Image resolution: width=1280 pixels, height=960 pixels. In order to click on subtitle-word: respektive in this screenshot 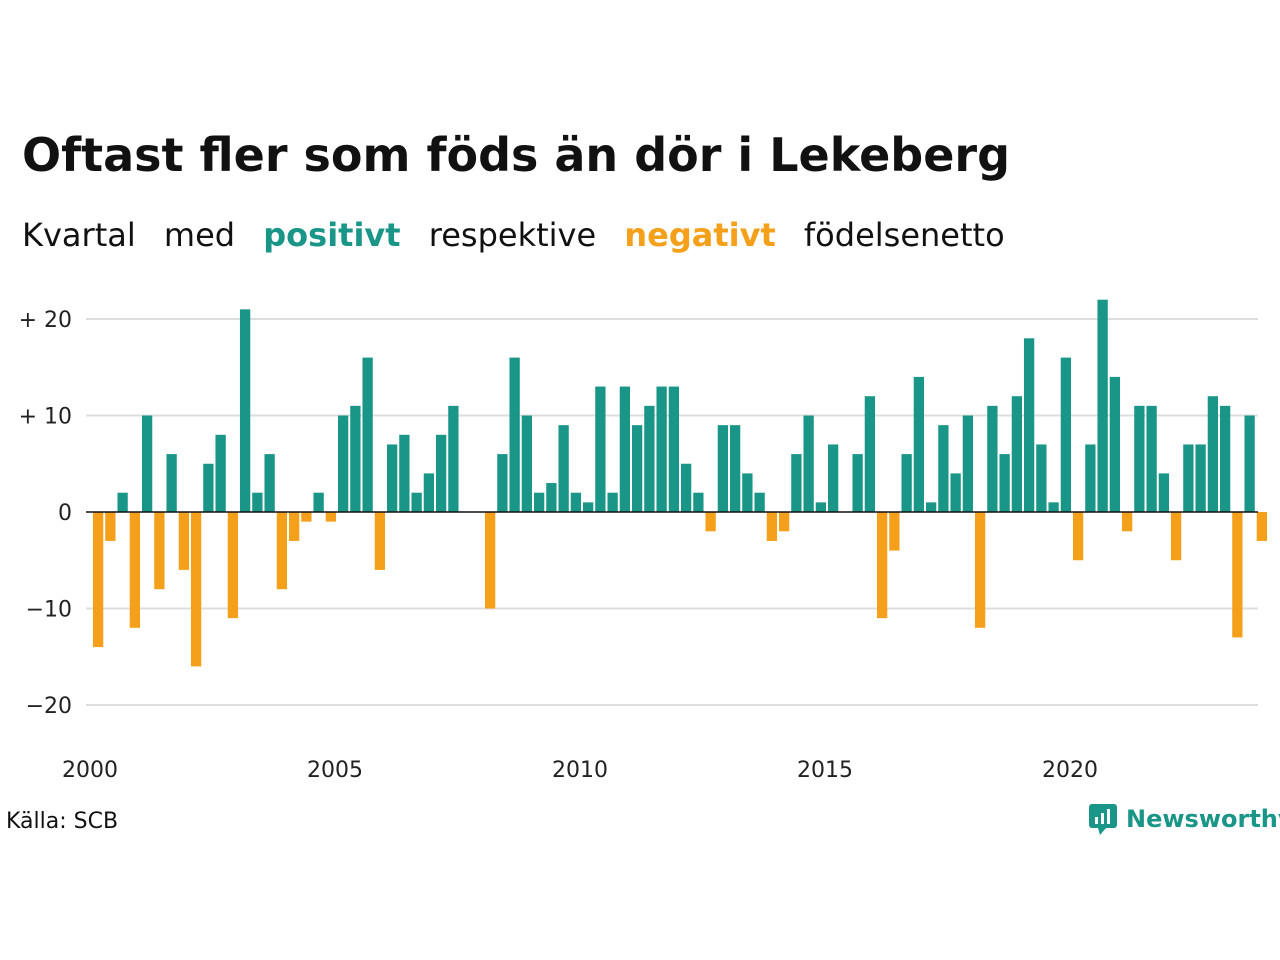, I will do `click(512, 235)`.